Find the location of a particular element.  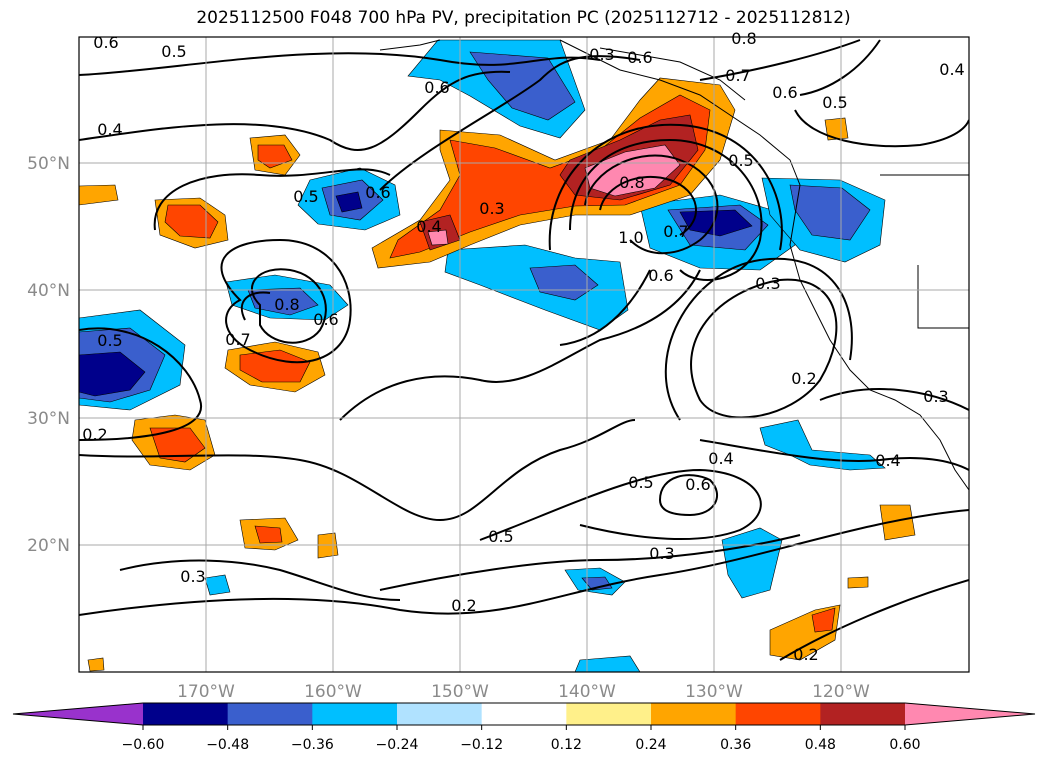

contour-label: 0.8 is located at coordinates (743, 38).